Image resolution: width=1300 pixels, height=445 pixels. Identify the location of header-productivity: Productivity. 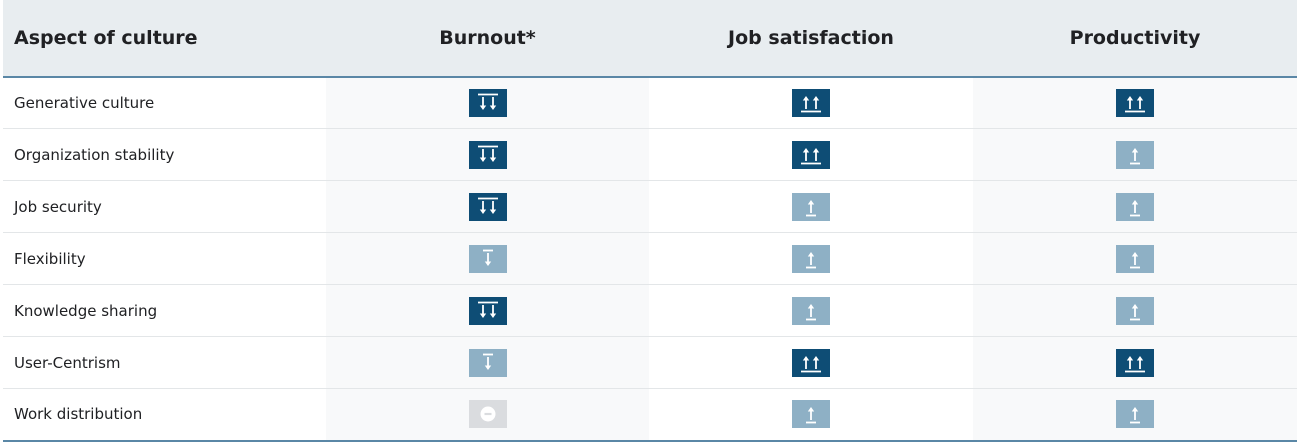
(1135, 39).